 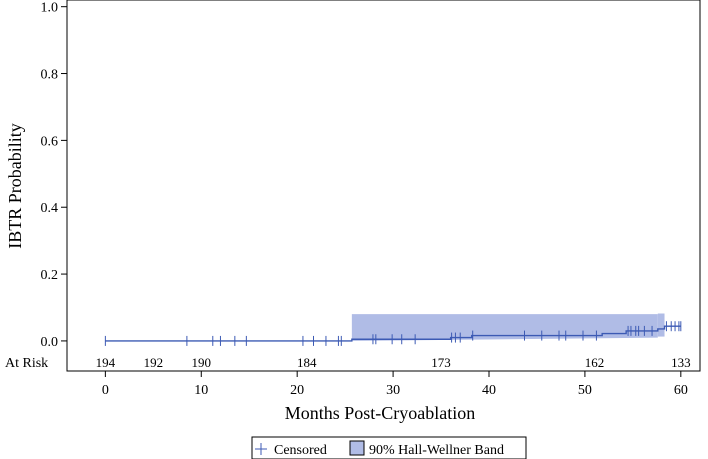 I want to click on legend: Censored 90% Hall-Wellner Band, so click(x=389, y=447).